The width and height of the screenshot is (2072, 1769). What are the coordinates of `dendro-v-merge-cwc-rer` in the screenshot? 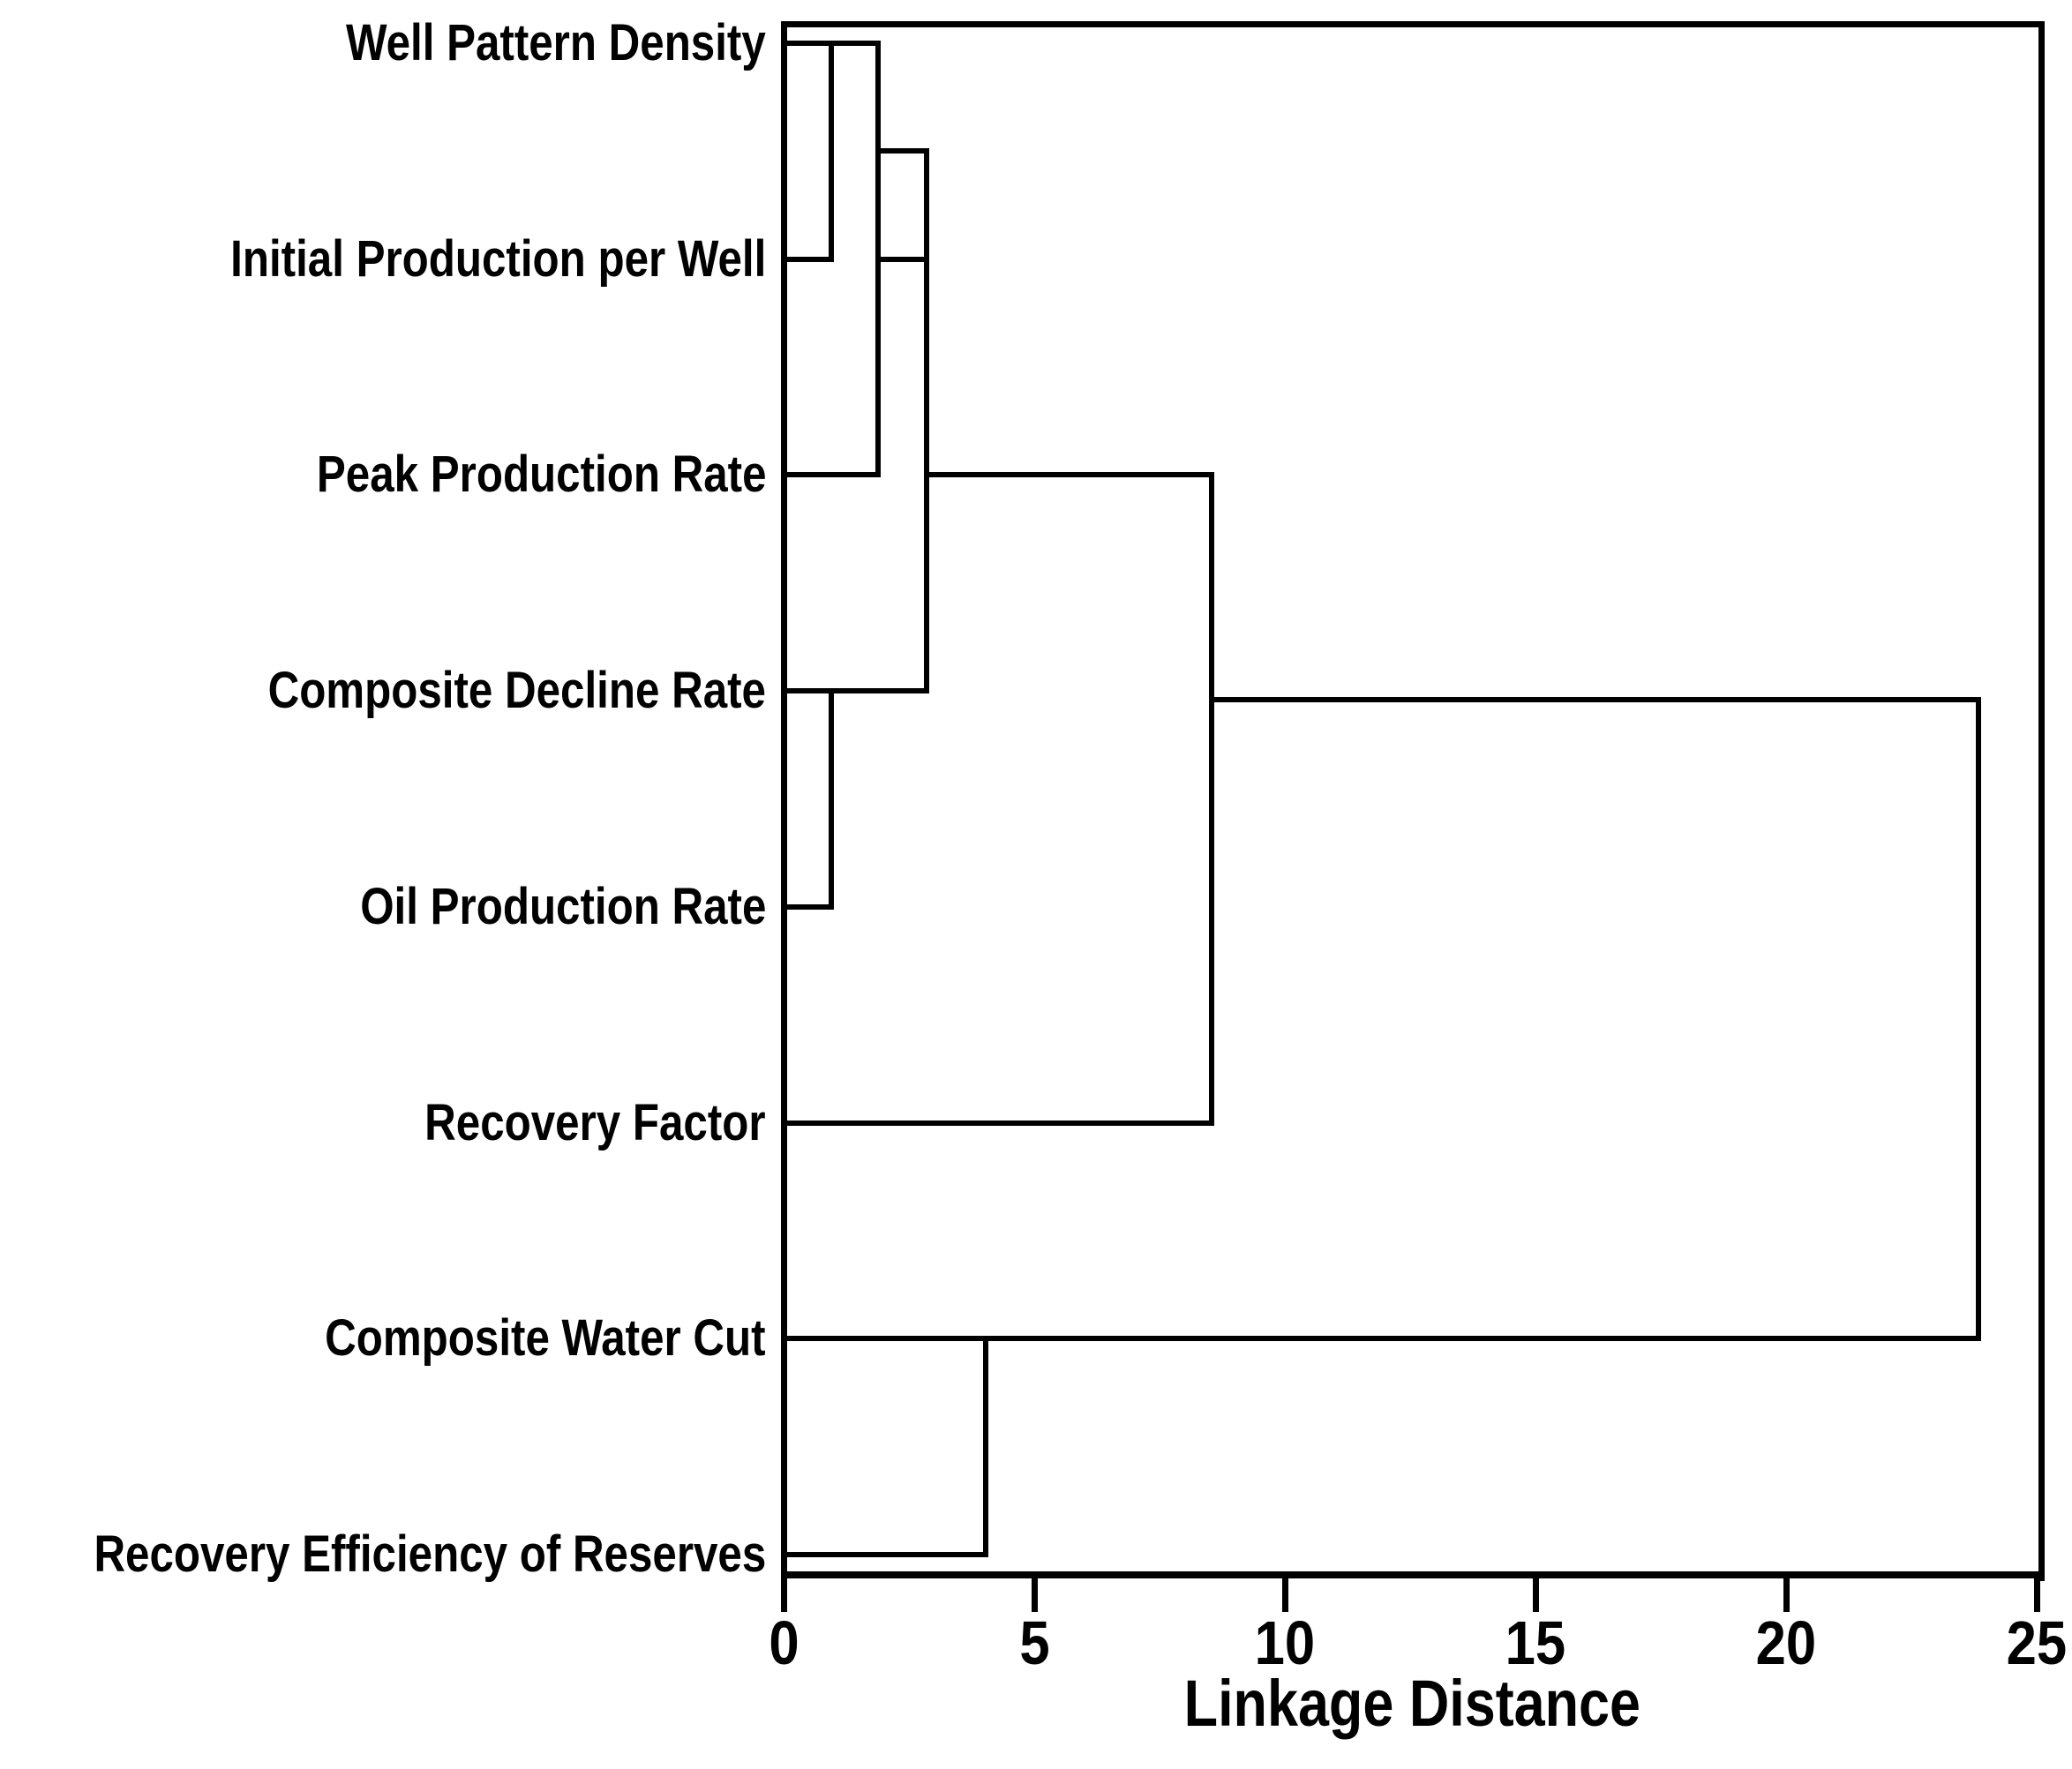 It's located at (985, 1447).